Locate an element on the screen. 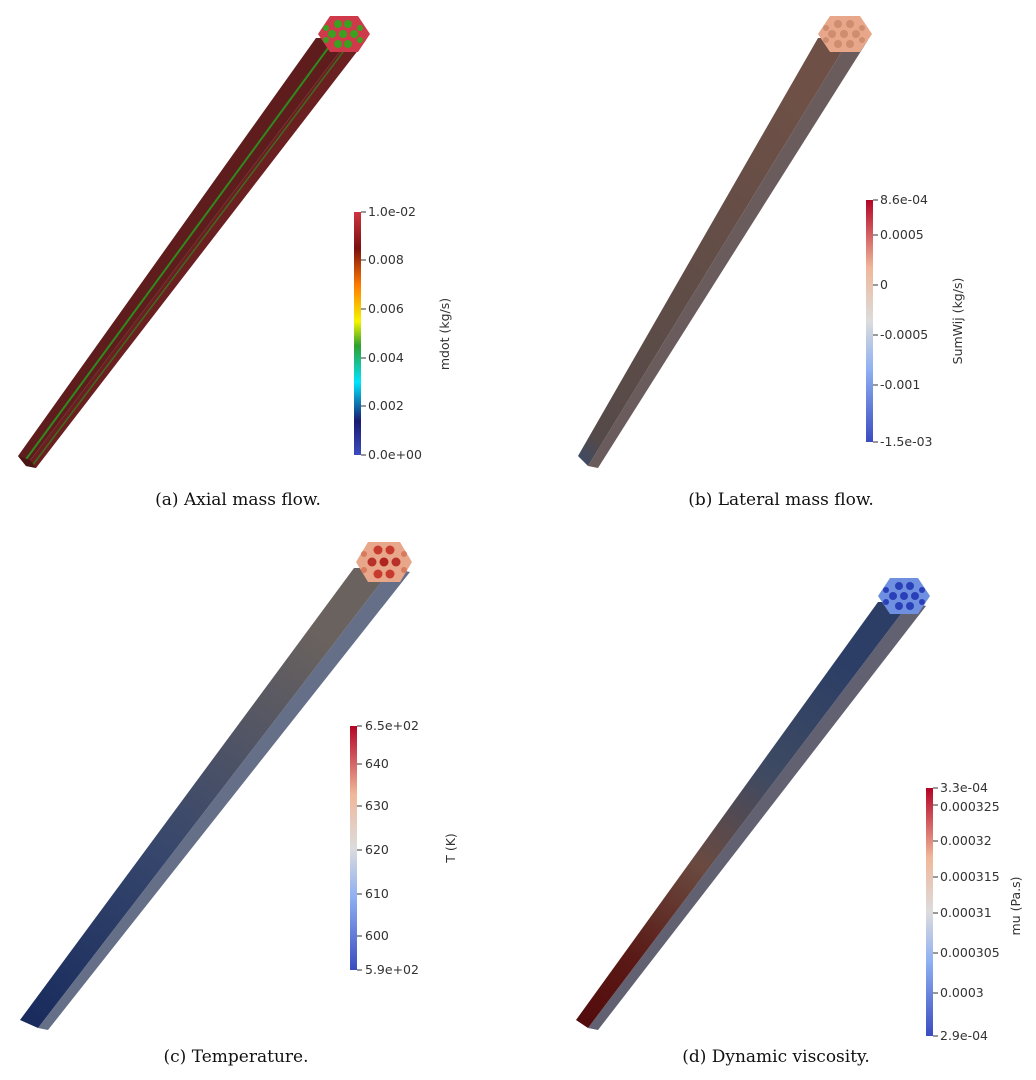 The width and height of the screenshot is (1036, 1080). colorbar-a-tick-5: 0.0e+00 is located at coordinates (395, 454).